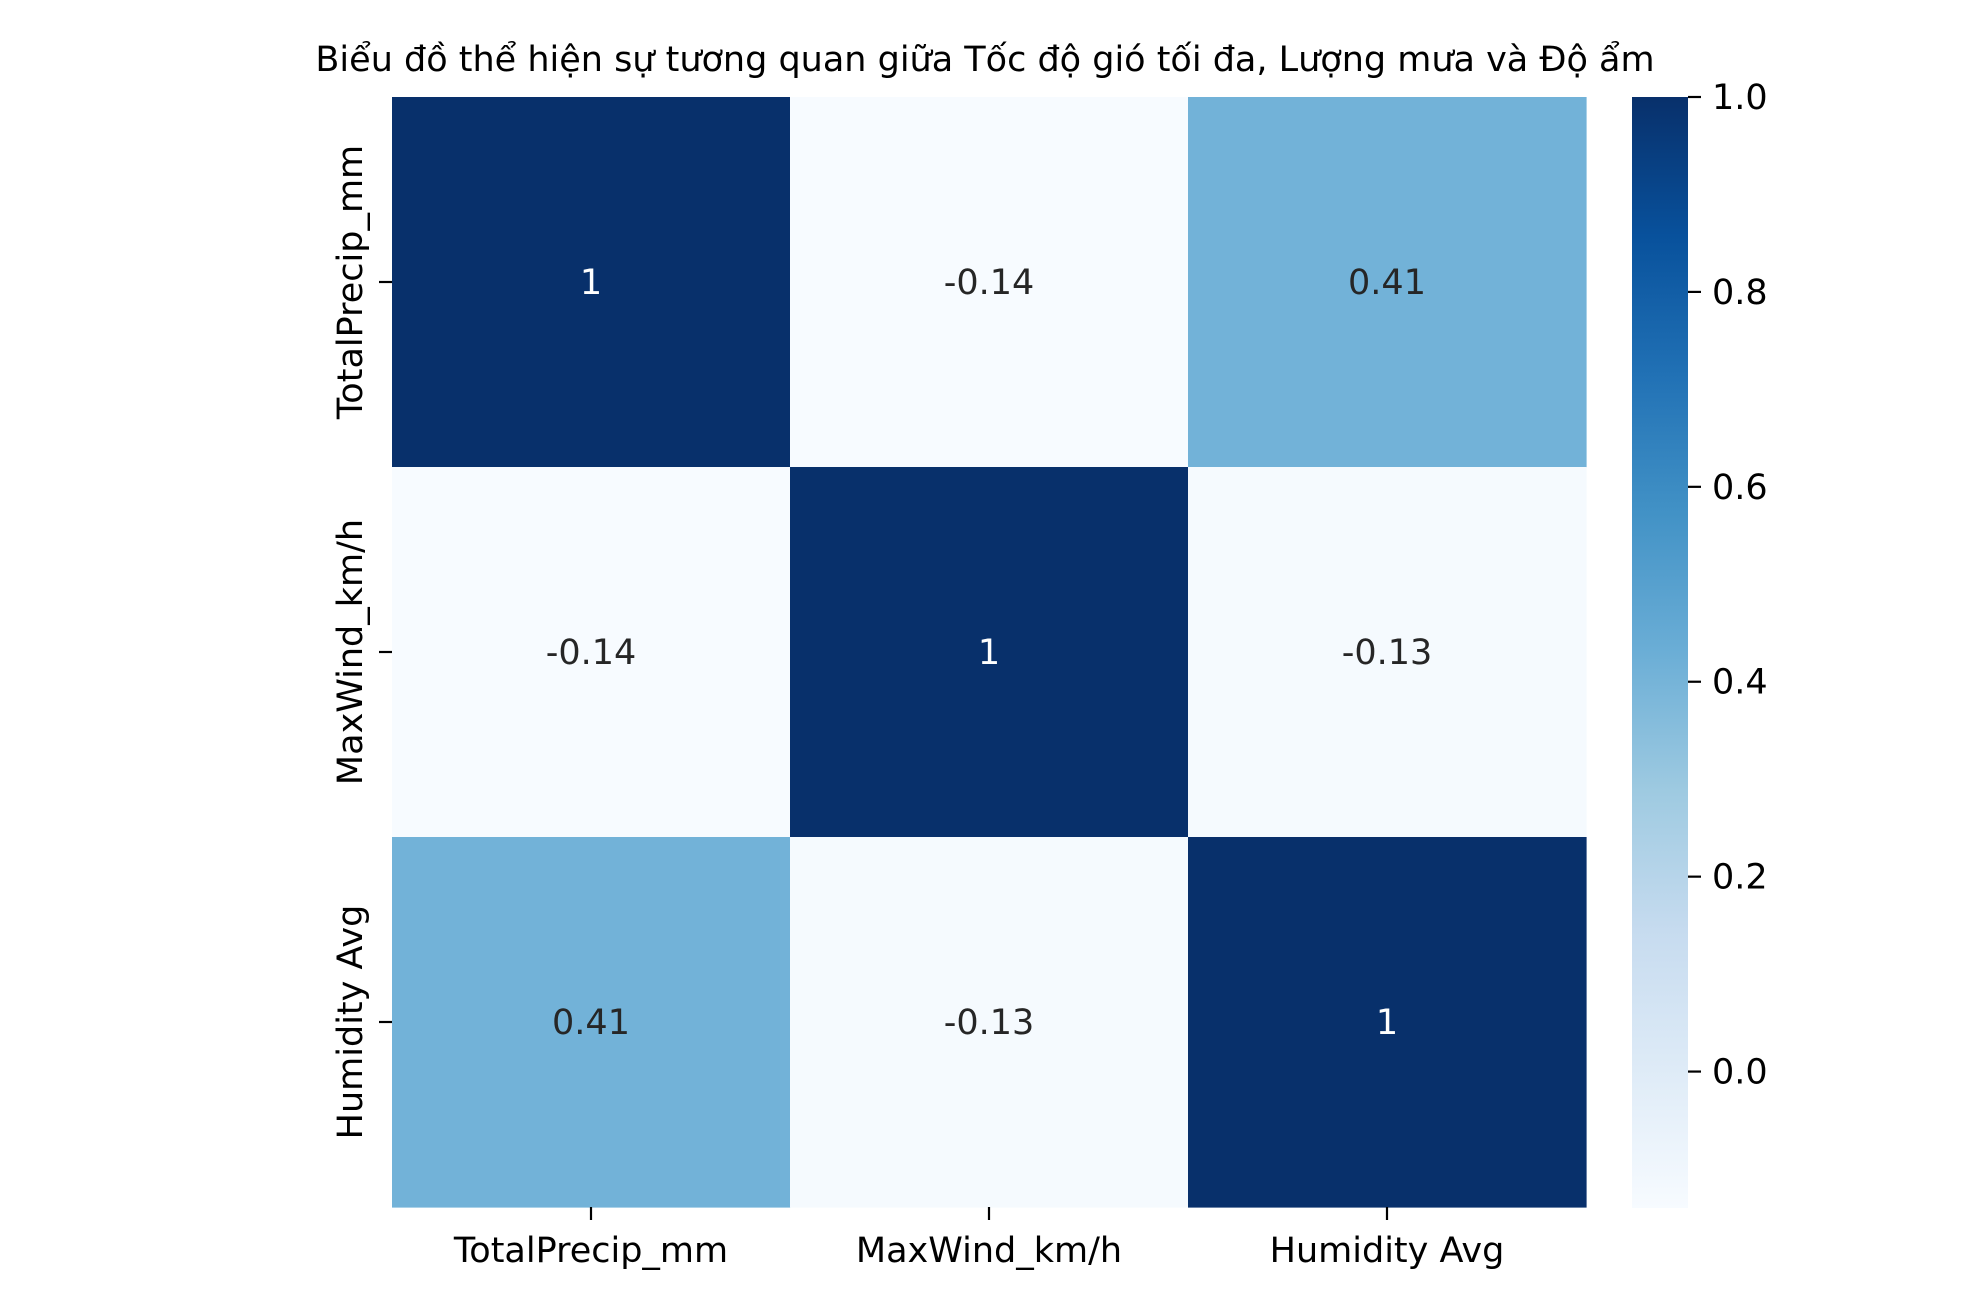 The image size is (1973, 1309). Describe the element at coordinates (351, 282) in the screenshot. I see `y-tick-label-totalprecip-mm: TotalPrecip_mm` at that location.